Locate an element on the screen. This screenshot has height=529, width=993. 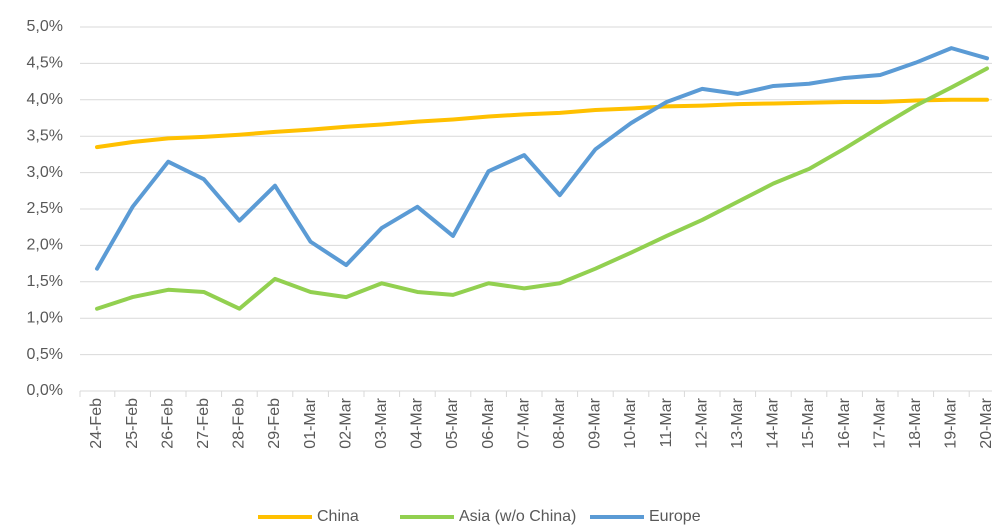
x-tick-label: 01-Mar is located at coordinates (310, 422).